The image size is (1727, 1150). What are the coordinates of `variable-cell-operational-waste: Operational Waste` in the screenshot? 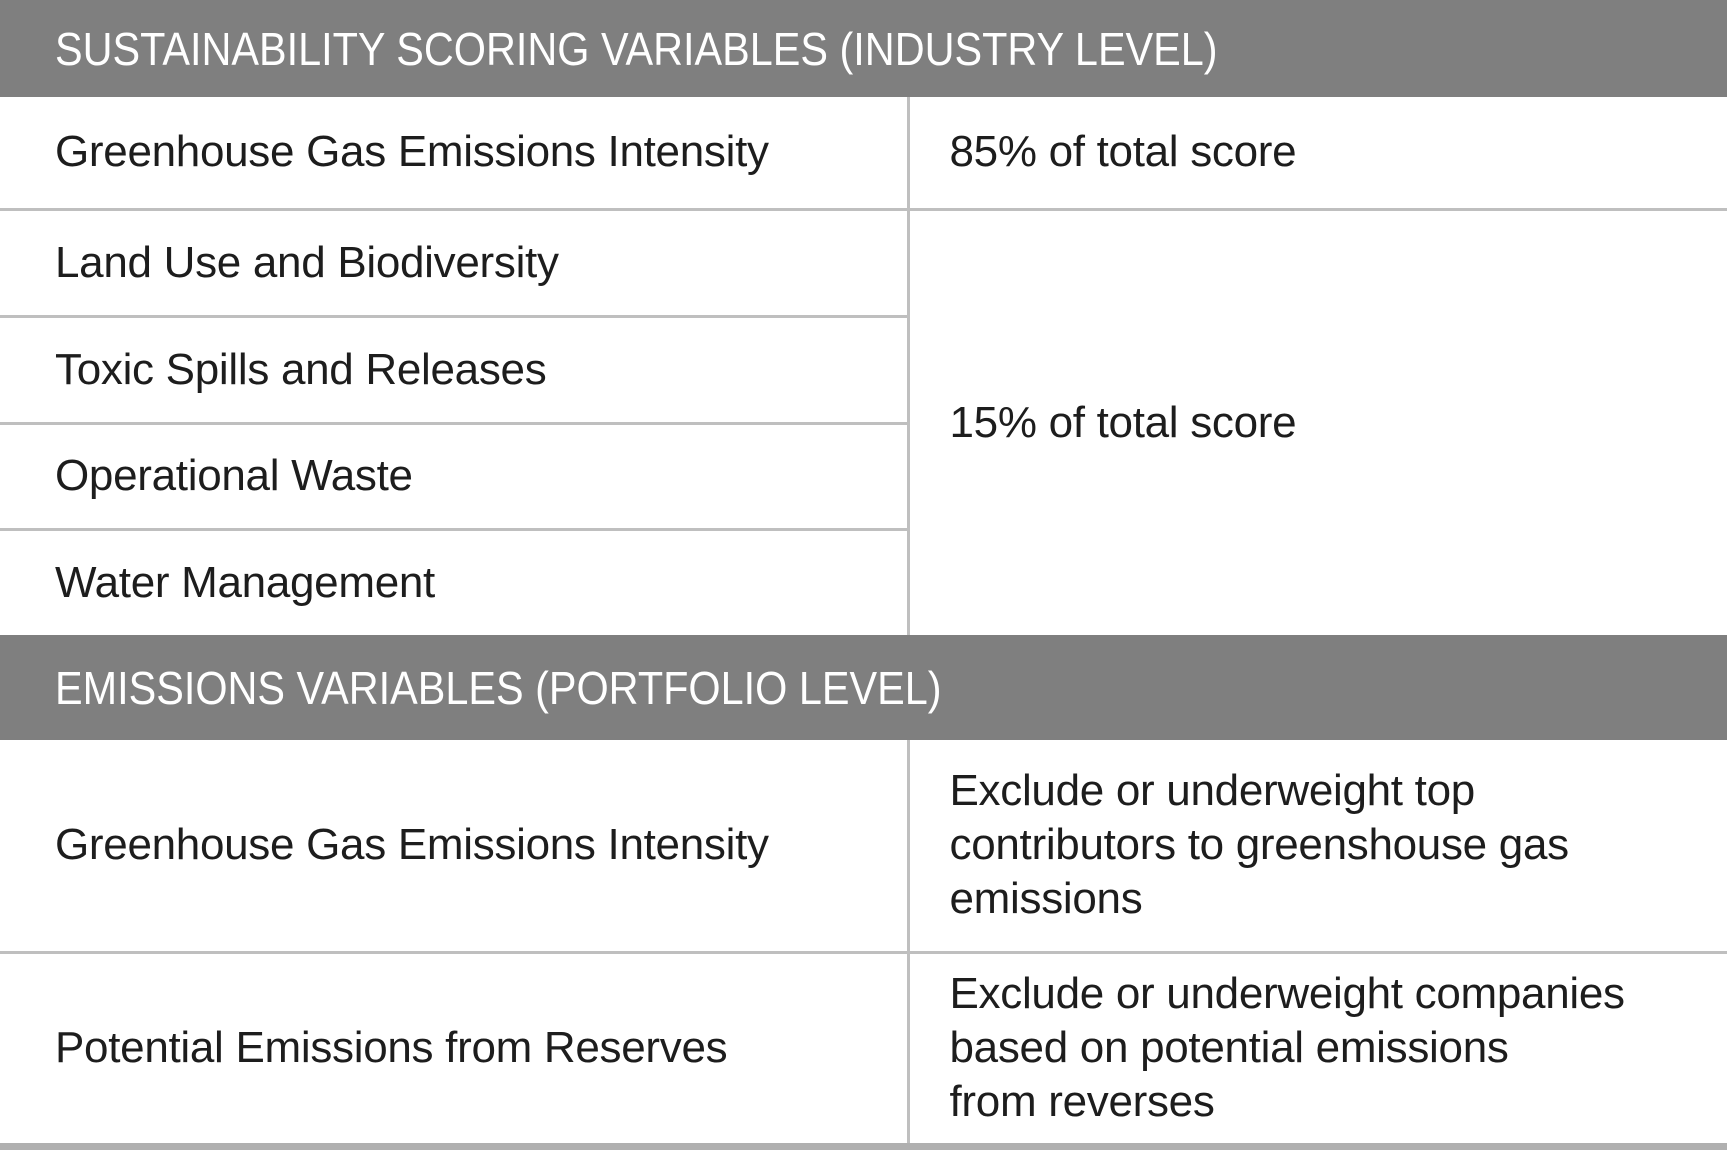 It's located at (454, 477).